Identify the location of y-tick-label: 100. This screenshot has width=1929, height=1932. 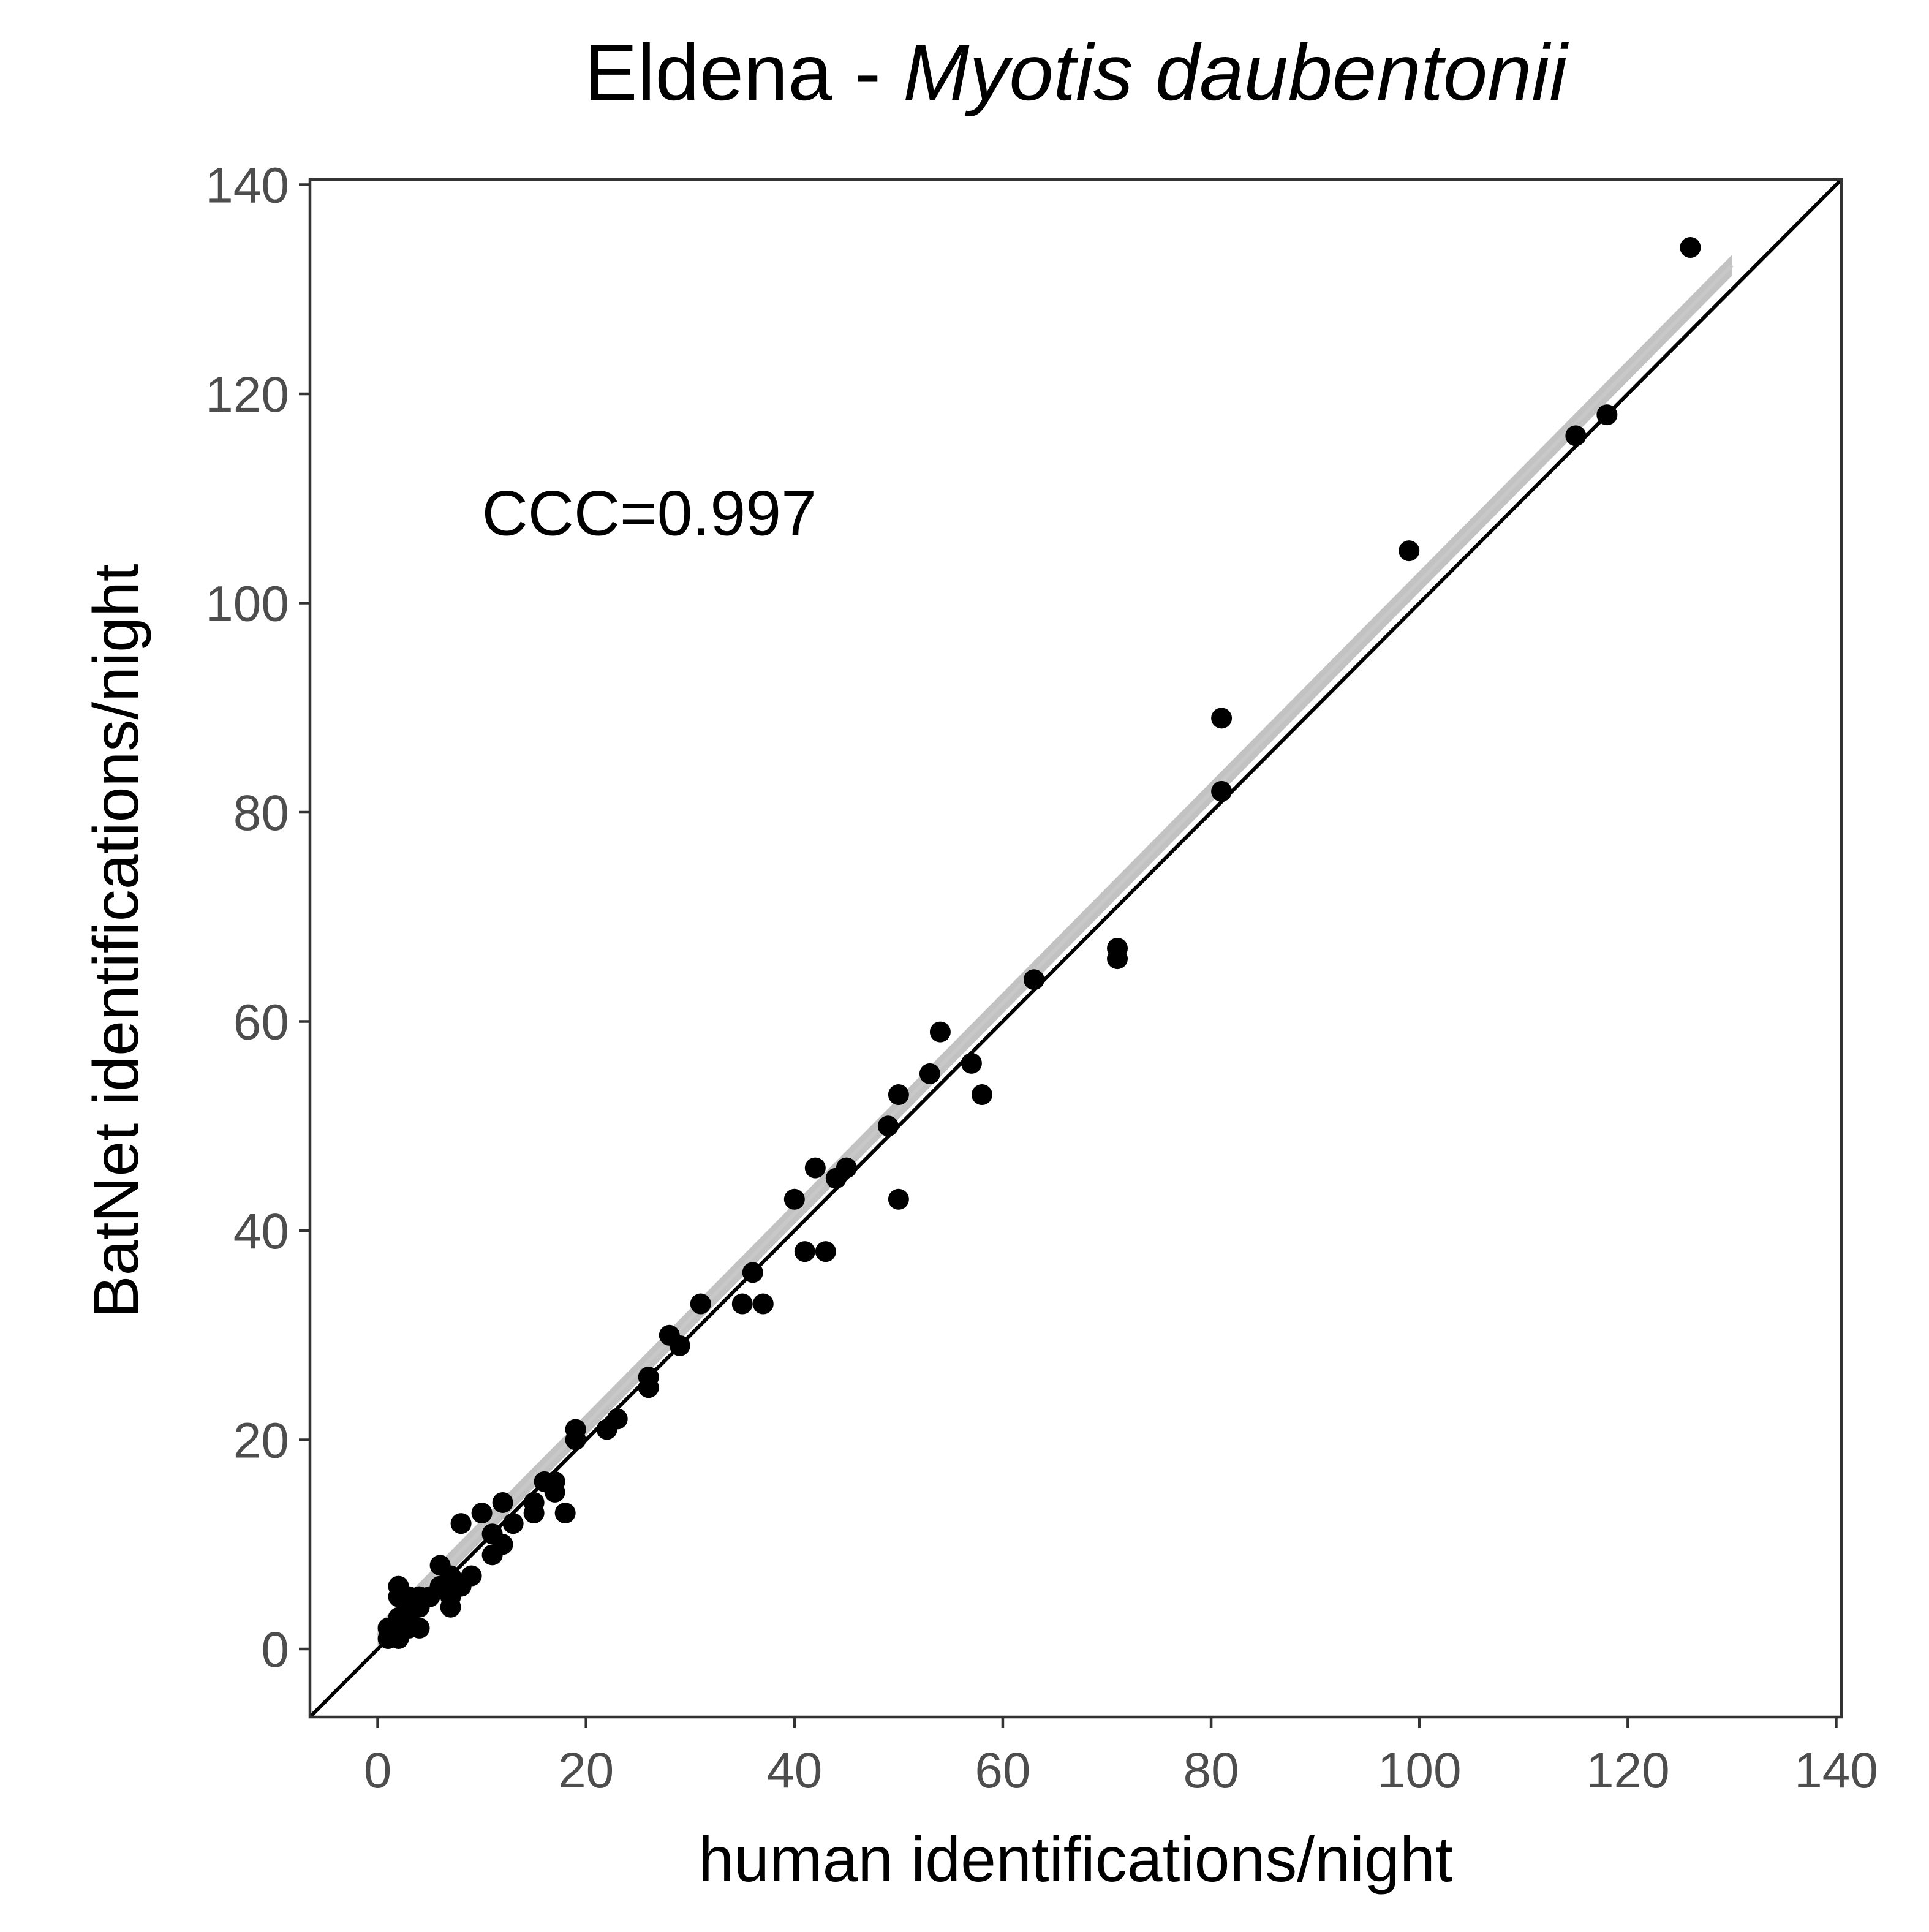
(247, 604).